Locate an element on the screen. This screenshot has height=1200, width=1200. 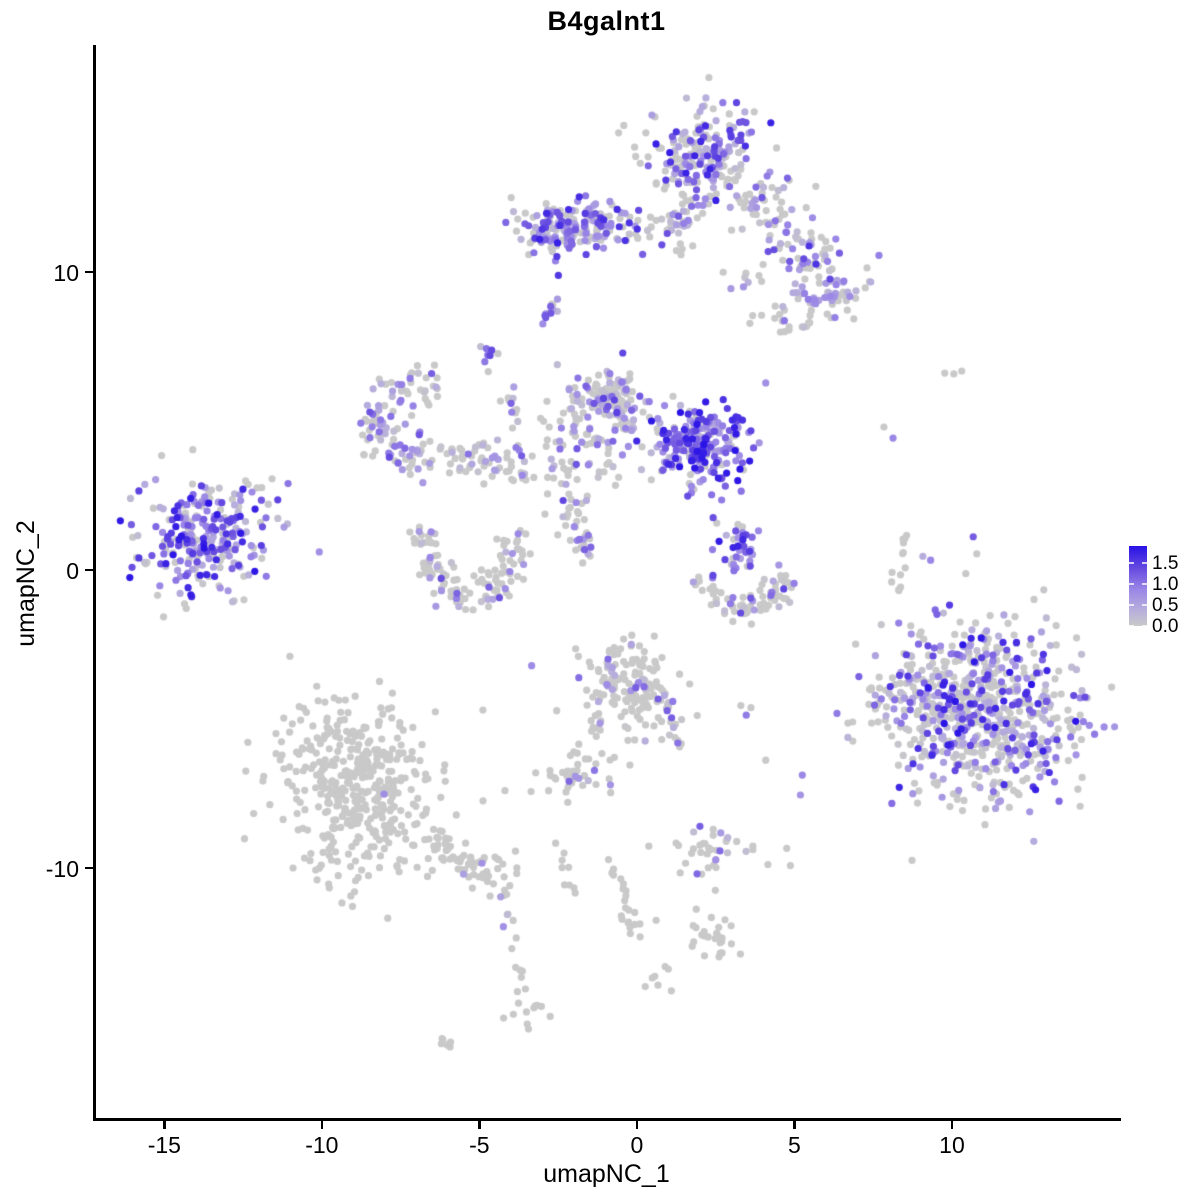
expression-legend: 1.5 1.0 0.5 0.0 is located at coordinates (1164, 591).